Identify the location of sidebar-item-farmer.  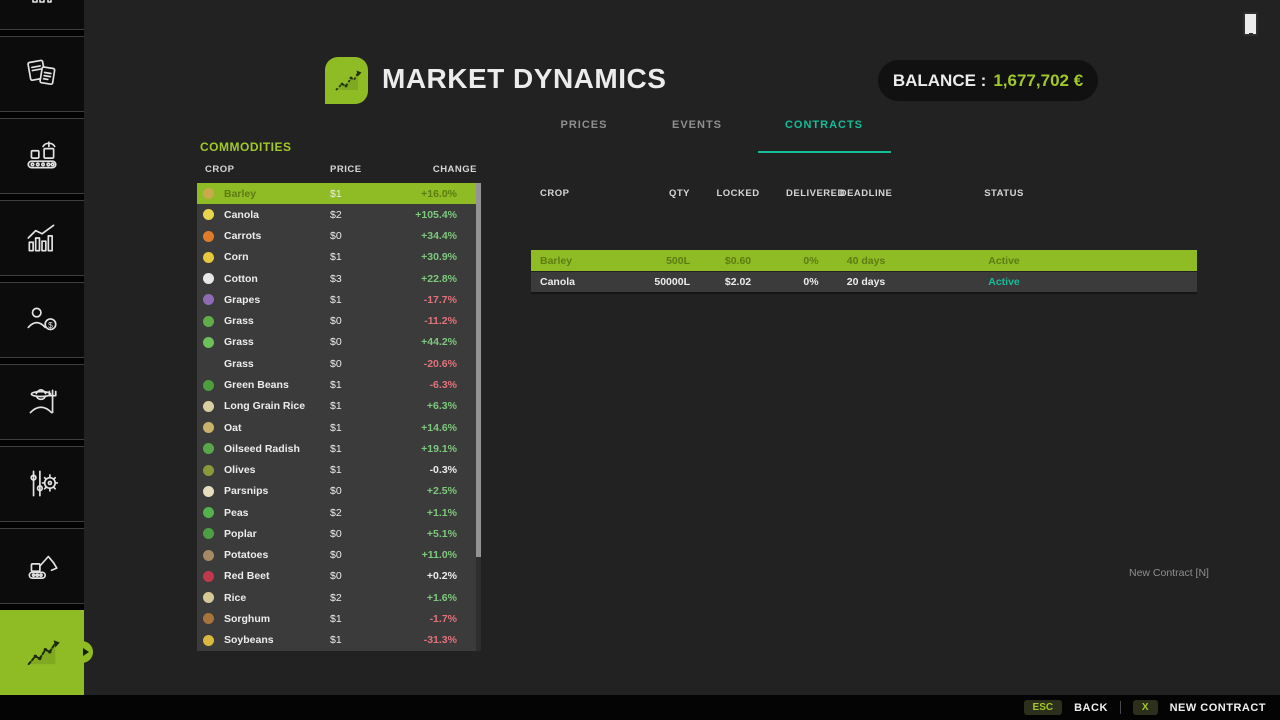
(42, 402).